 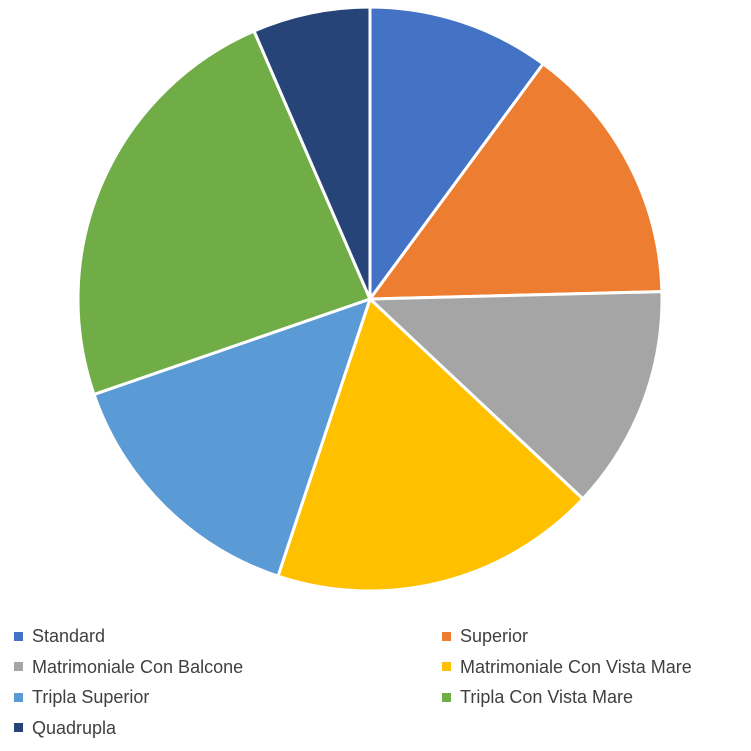 What do you see at coordinates (446, 636) in the screenshot?
I see `legend-swatch-superior` at bounding box center [446, 636].